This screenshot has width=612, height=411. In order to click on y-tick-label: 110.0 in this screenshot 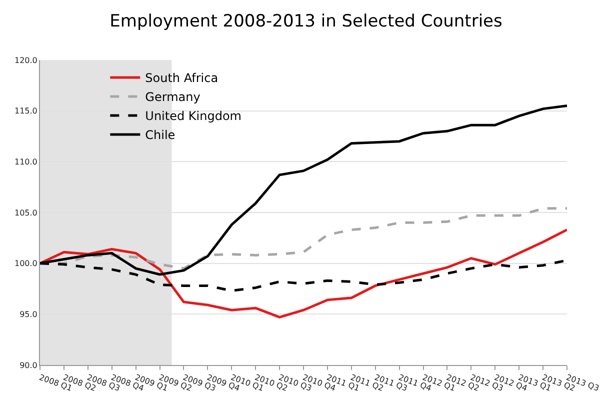, I will do `click(26, 161)`.